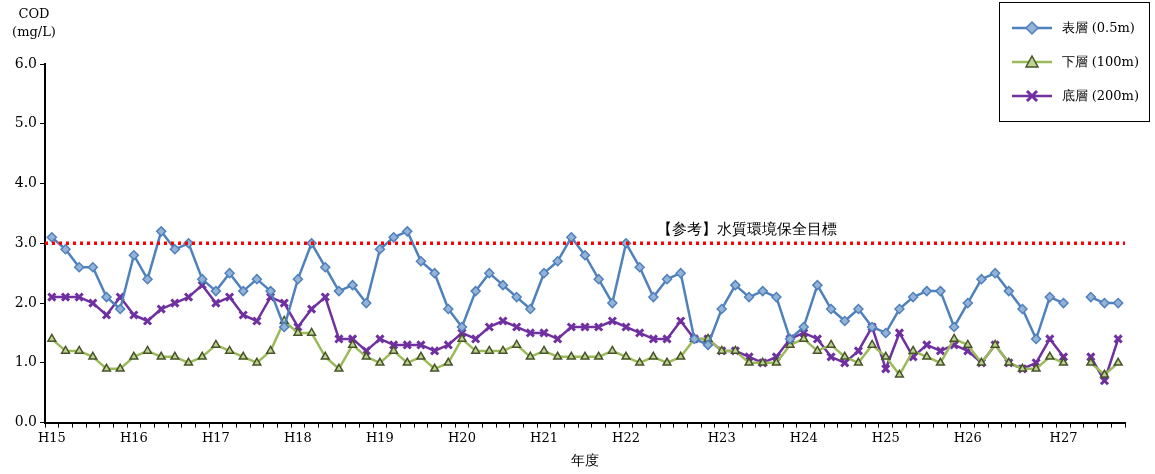 Image resolution: width=1155 pixels, height=474 pixels. I want to click on y-tick-label: 0.0, so click(25, 421).